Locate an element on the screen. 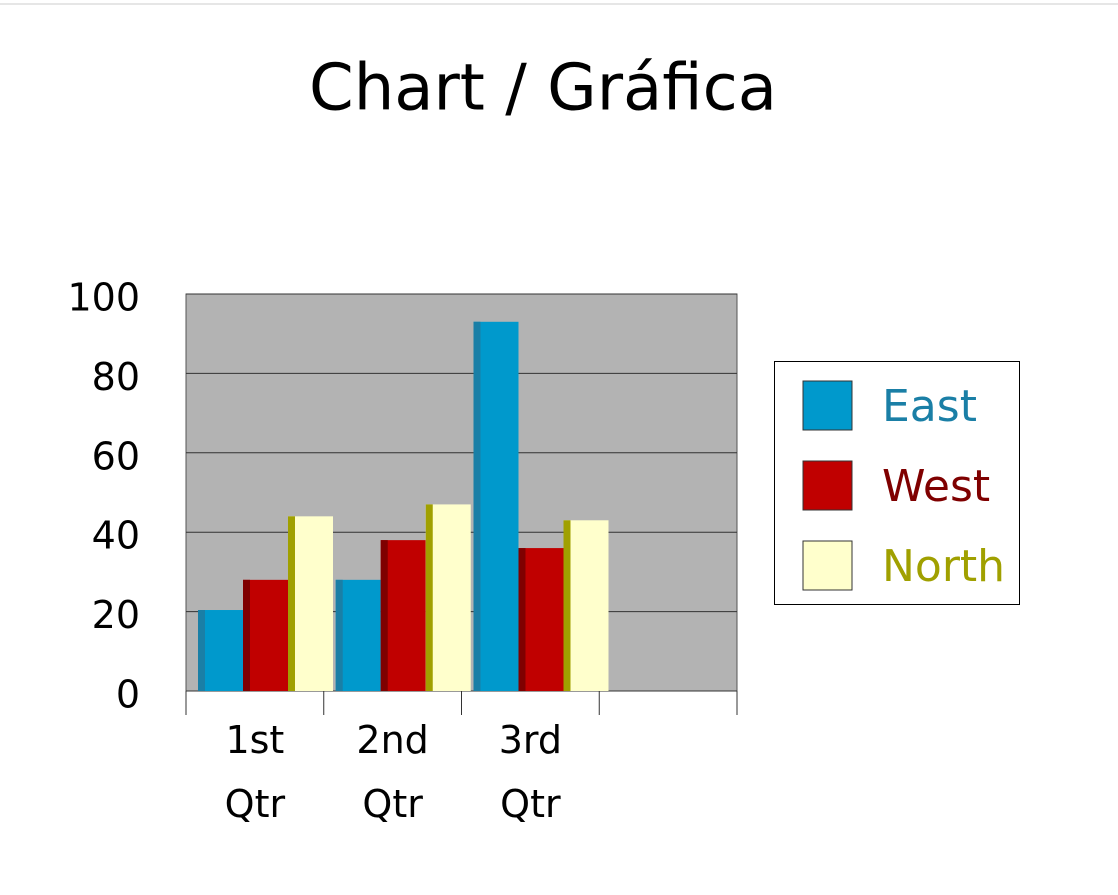  legend-label: West is located at coordinates (936, 486).